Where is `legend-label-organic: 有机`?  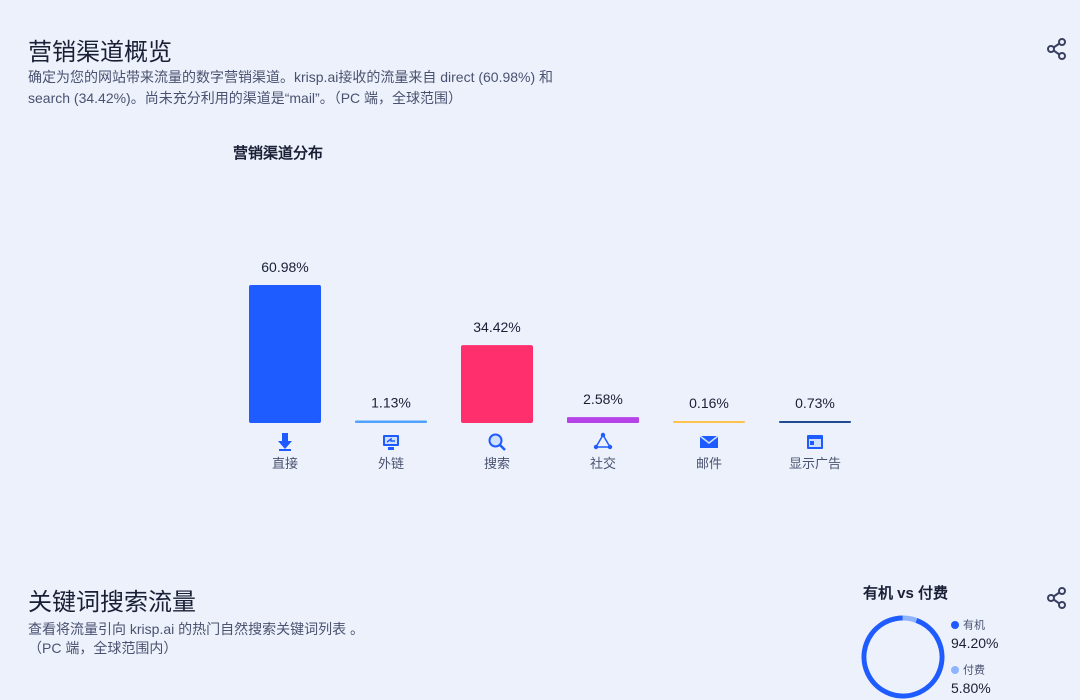
legend-label-organic: 有机 is located at coordinates (974, 625).